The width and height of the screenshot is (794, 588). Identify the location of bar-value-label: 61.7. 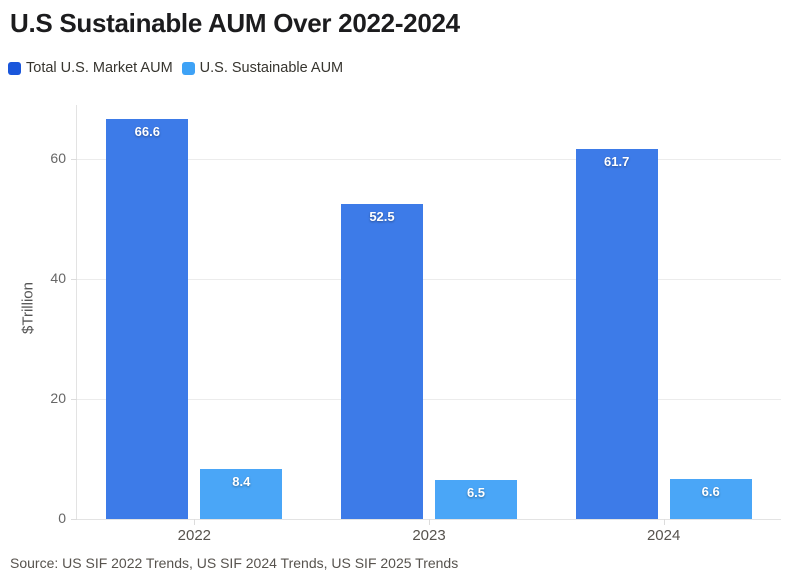
(617, 161).